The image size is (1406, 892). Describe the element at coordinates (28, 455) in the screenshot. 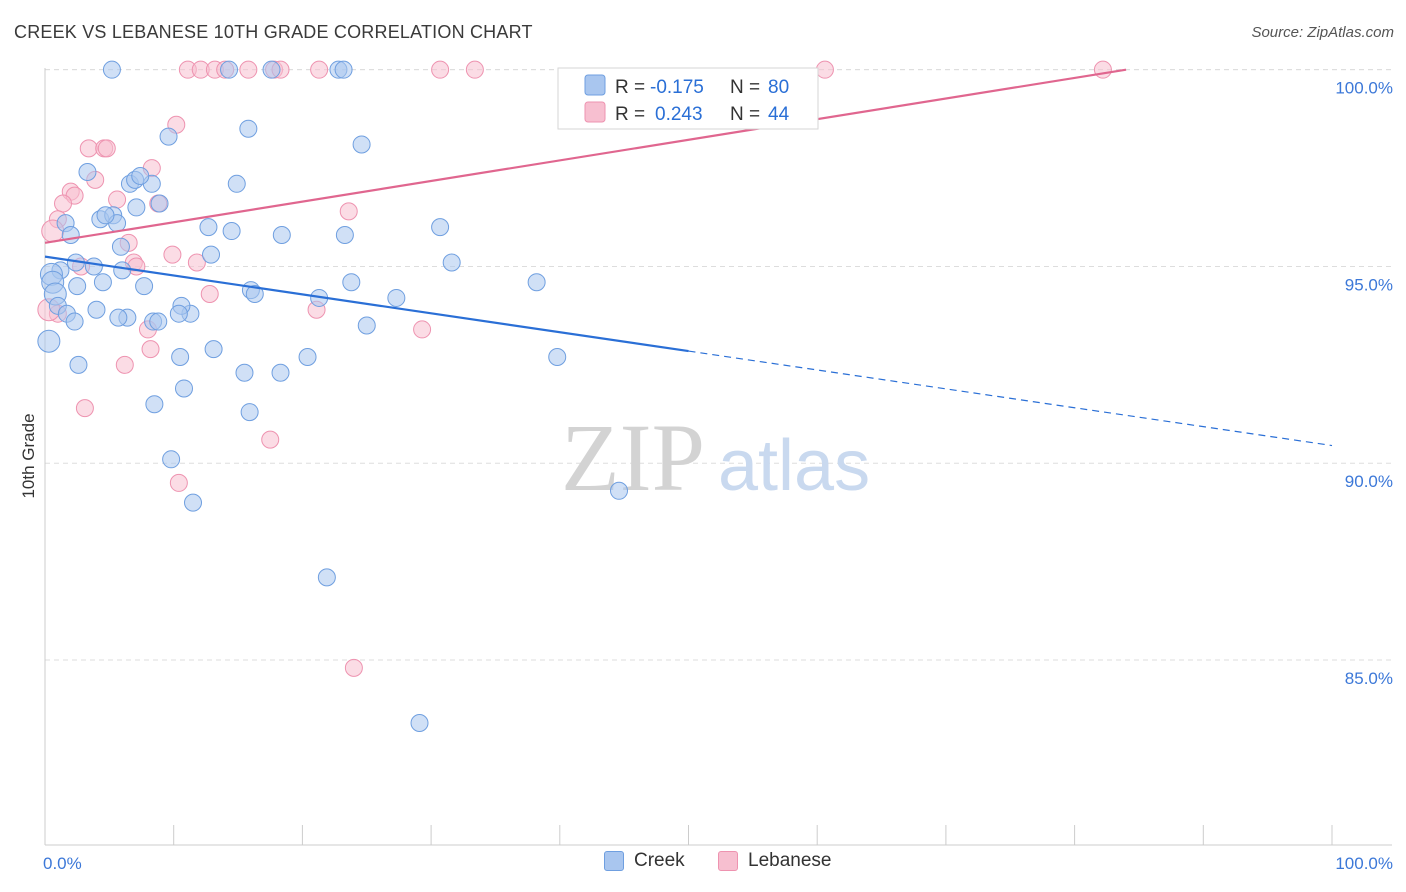

I see `y-axis-title: 10th Grade` at that location.